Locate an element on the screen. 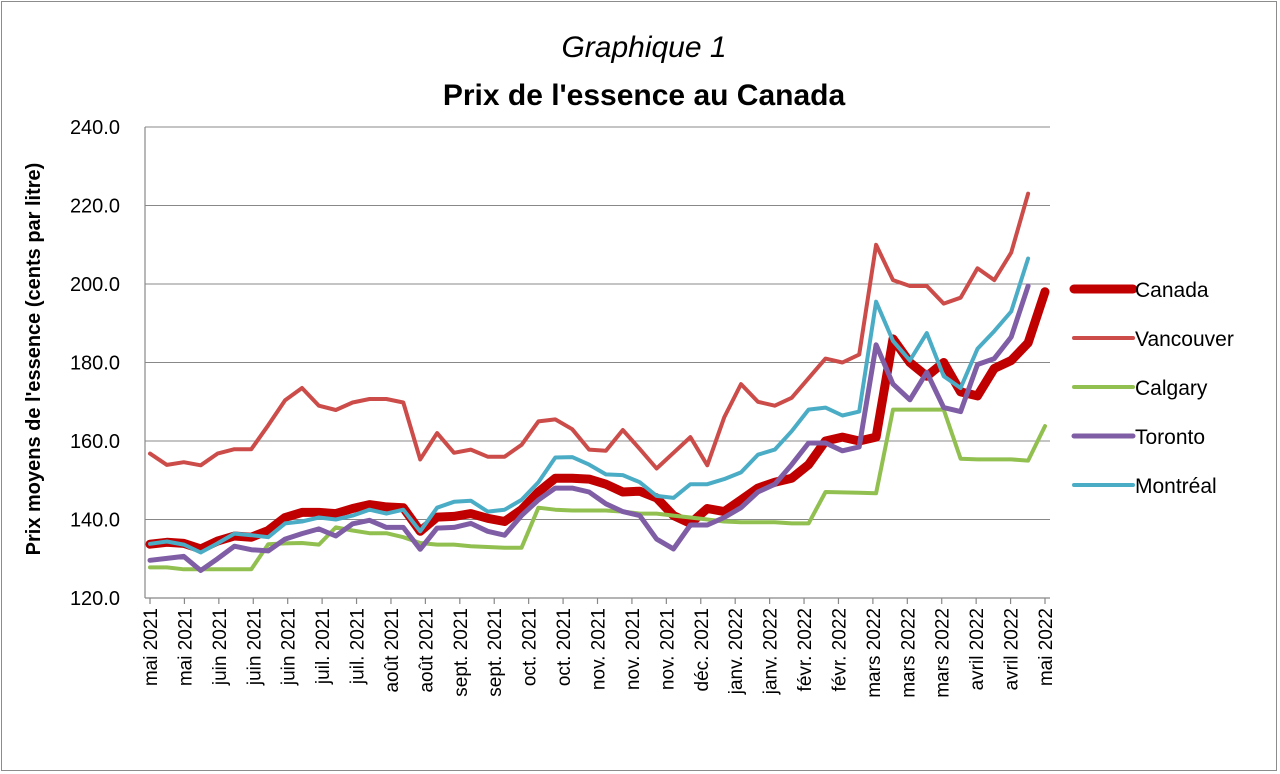 The width and height of the screenshot is (1280, 774). legend-label-vancouver: Vancouver is located at coordinates (1184, 339).